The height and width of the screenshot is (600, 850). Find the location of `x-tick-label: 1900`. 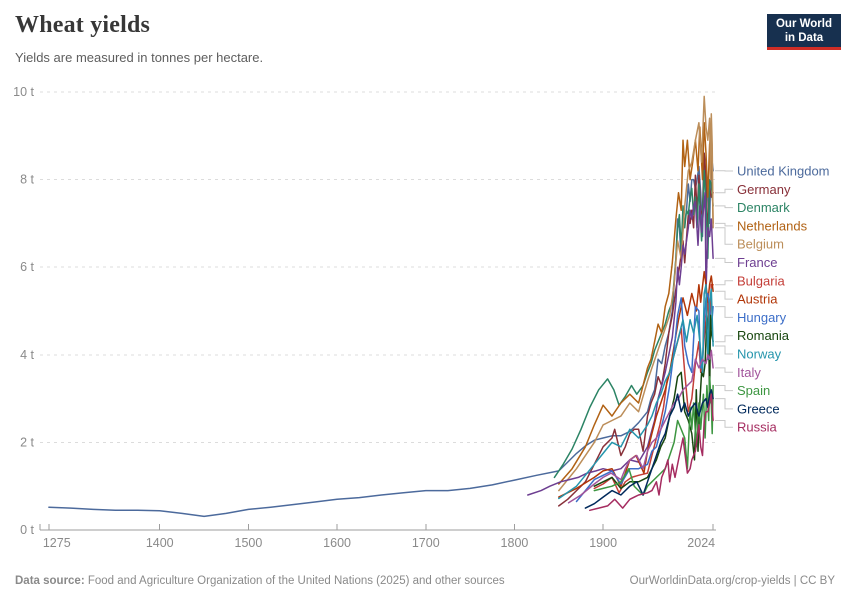

x-tick-label: 1900 is located at coordinates (603, 543).